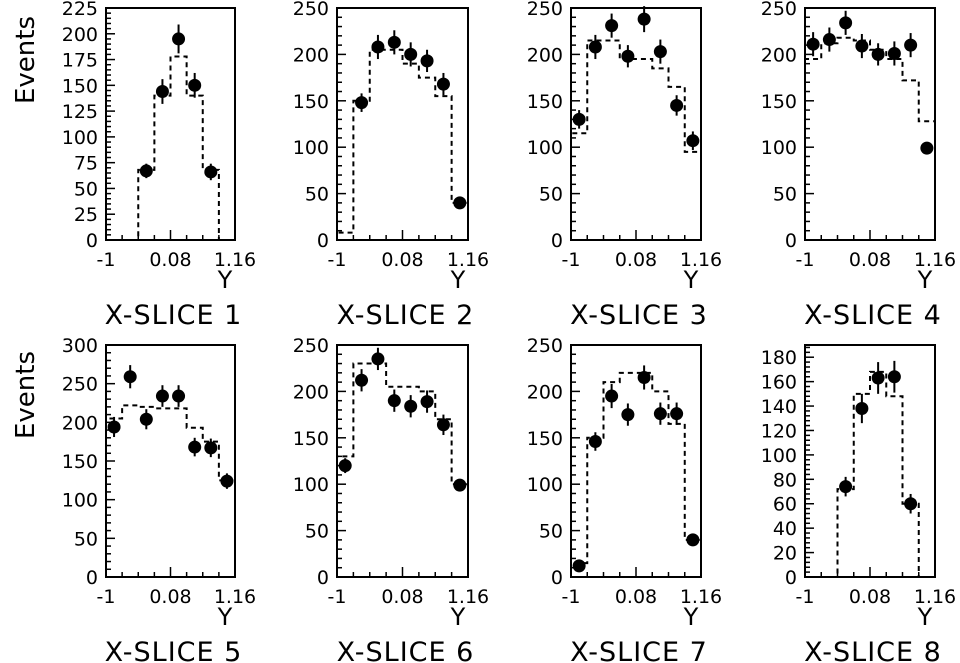 Image resolution: width=960 pixels, height=663 pixels. Describe the element at coordinates (691, 280) in the screenshot. I see `panel-3-x-axis-label: Y` at that location.